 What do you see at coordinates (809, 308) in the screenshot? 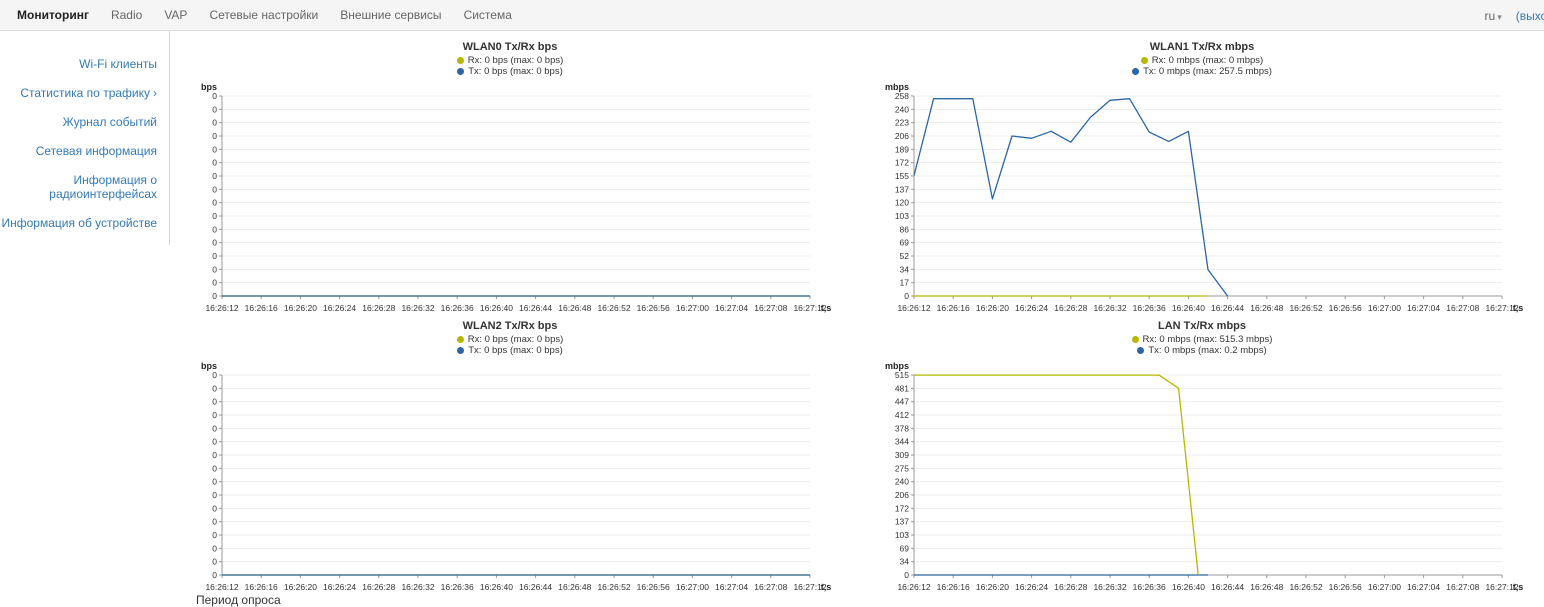
I see `svg-text: 16:27:12` at bounding box center [809, 308].